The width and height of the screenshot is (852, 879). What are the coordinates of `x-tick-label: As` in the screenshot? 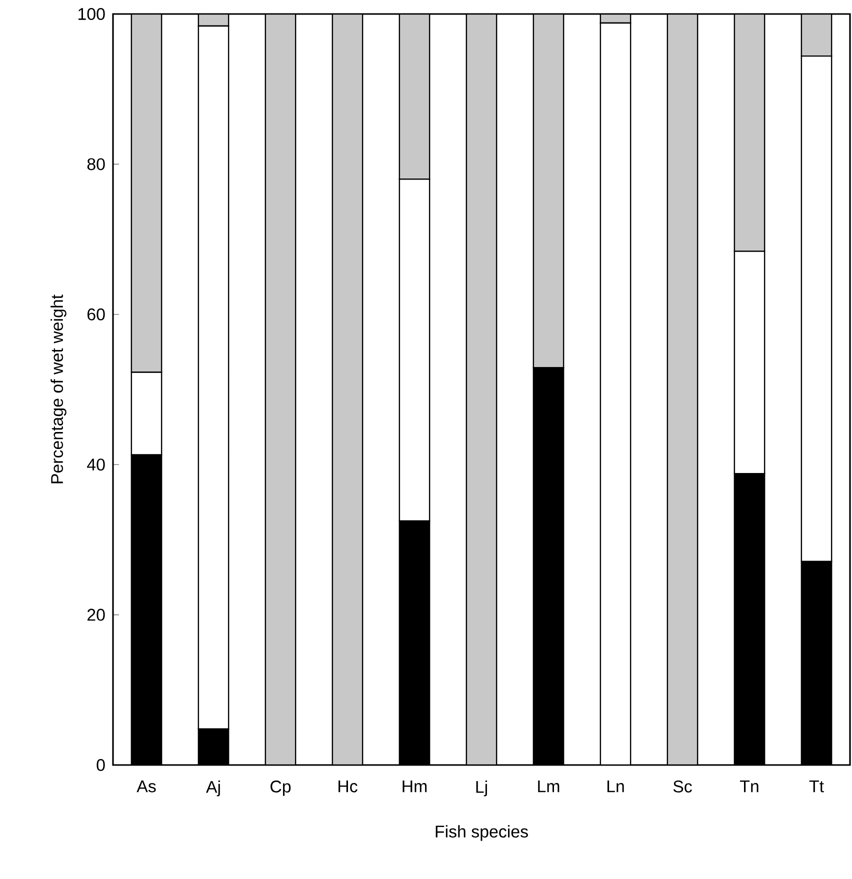 It's located at (146, 786).